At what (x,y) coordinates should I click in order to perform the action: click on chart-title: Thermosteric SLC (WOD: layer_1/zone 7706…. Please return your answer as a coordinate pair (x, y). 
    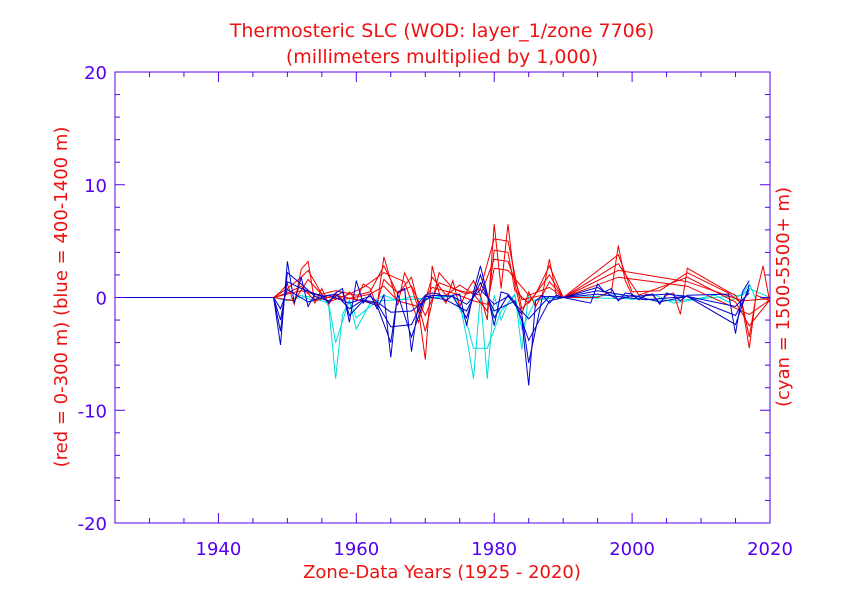
    Looking at the image, I should click on (442, 31).